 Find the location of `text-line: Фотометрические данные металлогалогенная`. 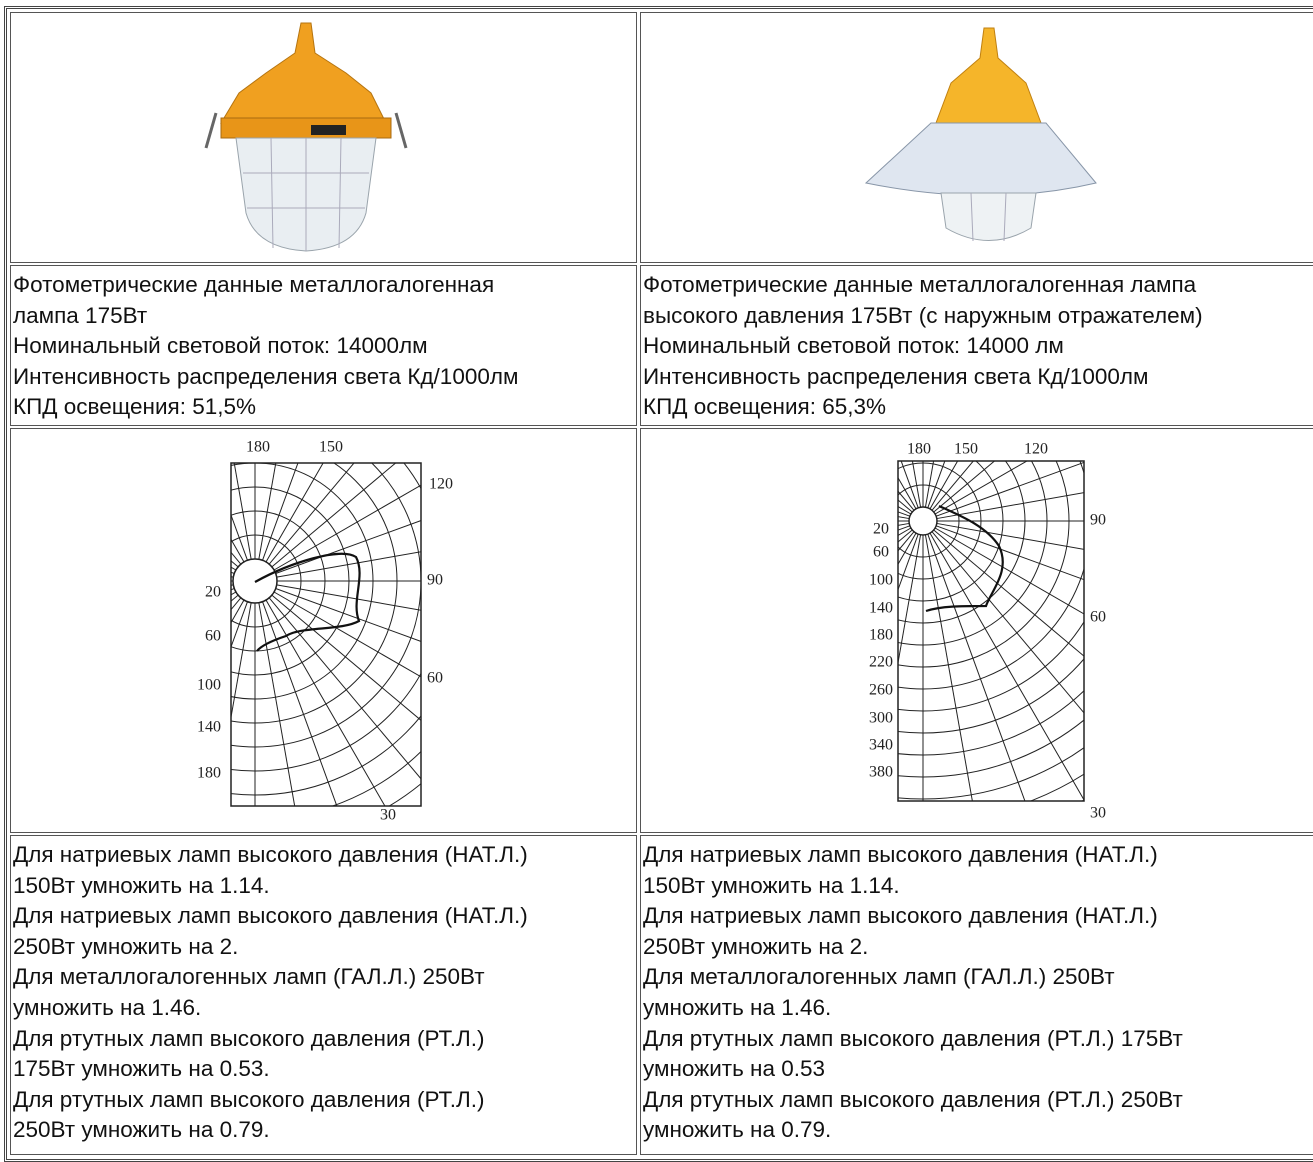

text-line: Фотометрические данные металлогалогенная is located at coordinates (254, 284).